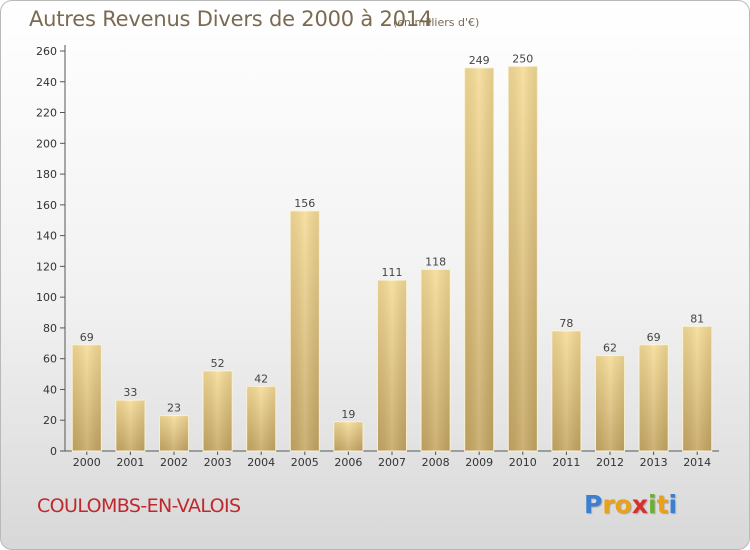 This screenshot has height=550, width=750. Describe the element at coordinates (261, 378) in the screenshot. I see `value-label: 42` at that location.